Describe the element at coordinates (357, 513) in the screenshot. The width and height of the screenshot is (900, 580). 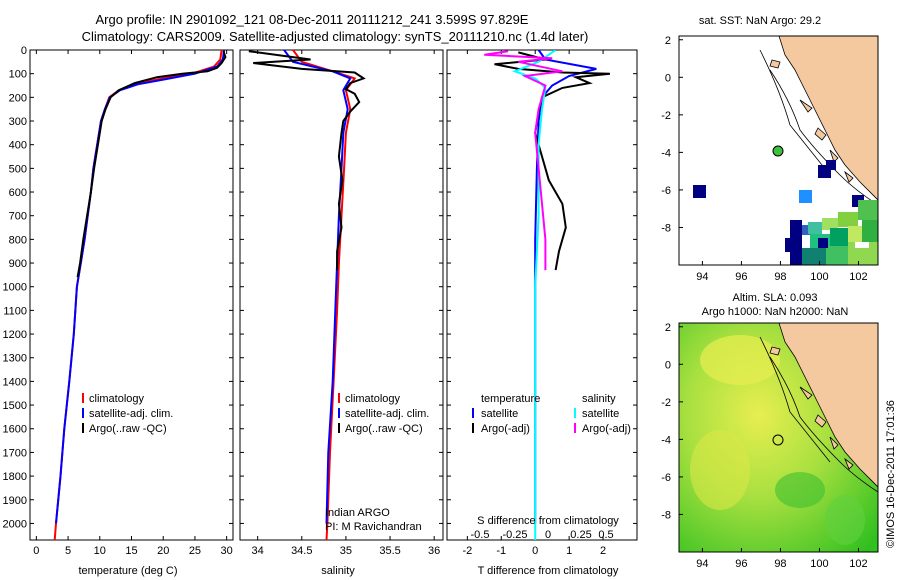
I see `pi-annotation-line1: Indian ARGO` at that location.